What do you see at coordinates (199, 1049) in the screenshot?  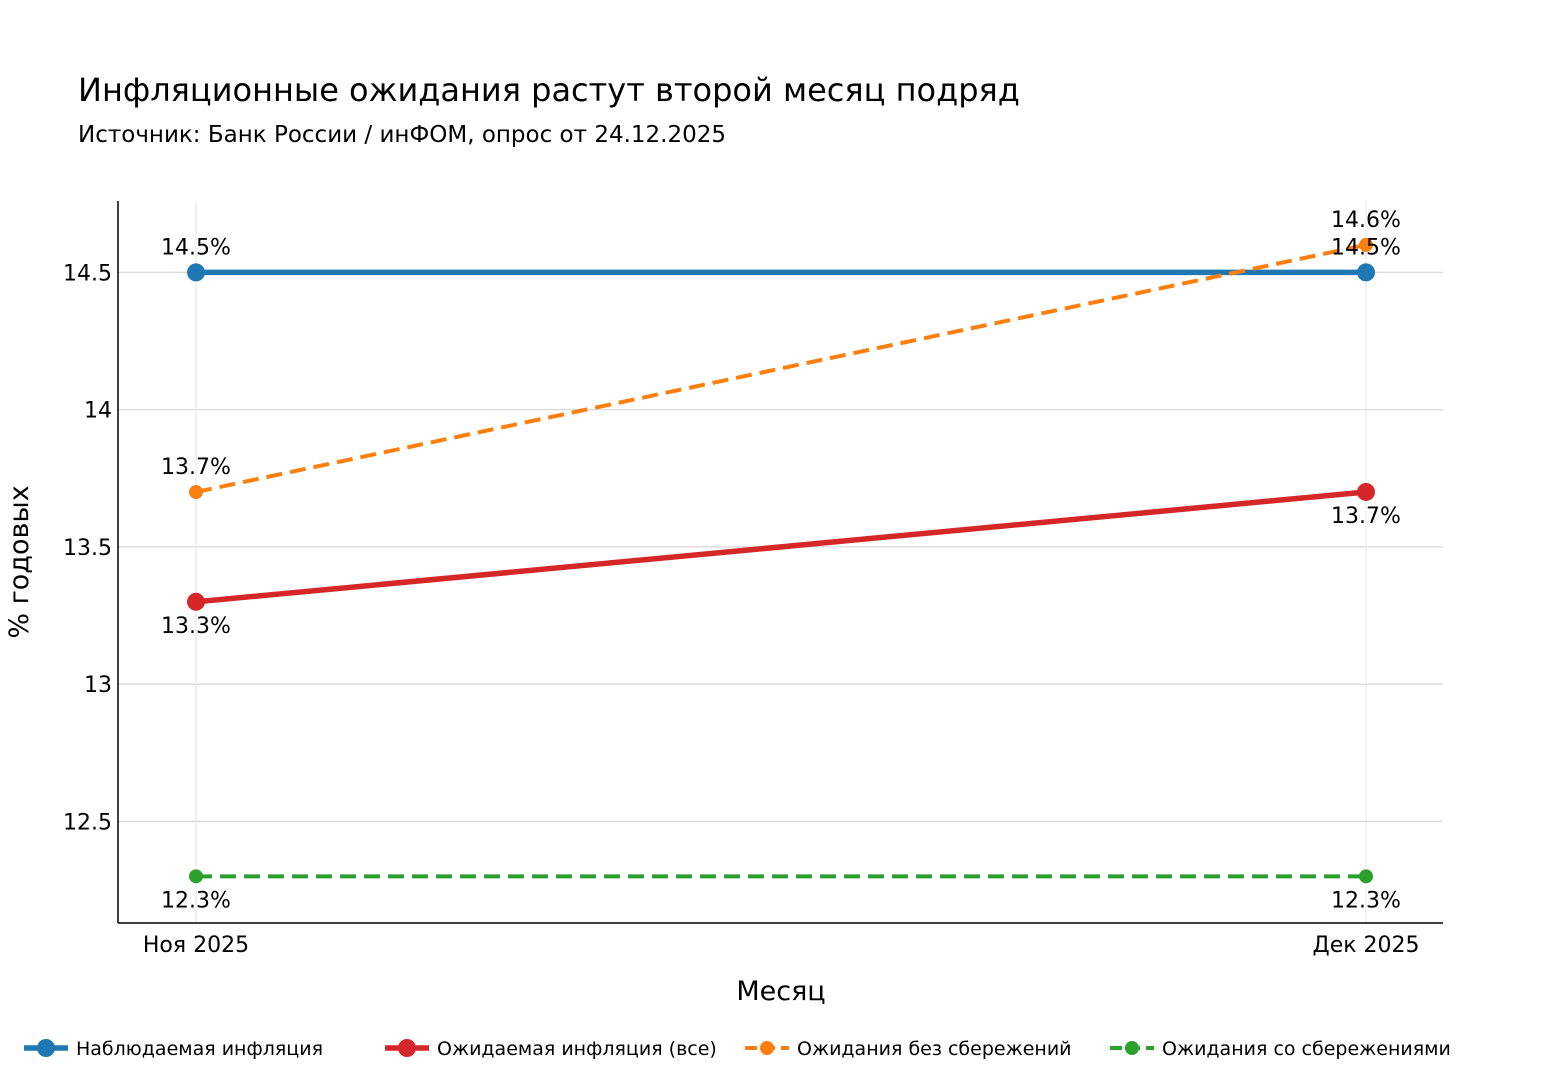 I see `legend-label: Наблюдаемая инфляция` at bounding box center [199, 1049].